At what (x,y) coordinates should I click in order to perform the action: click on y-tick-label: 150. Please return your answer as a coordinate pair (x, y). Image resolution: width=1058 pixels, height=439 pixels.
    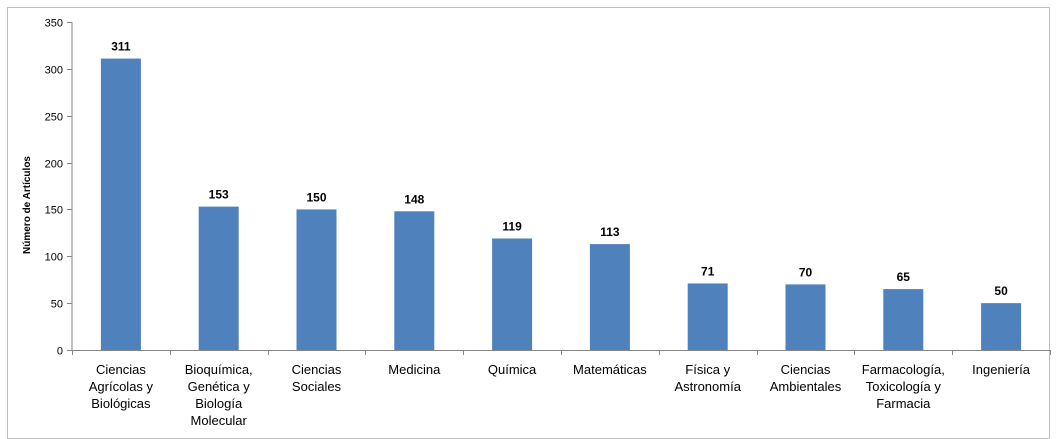
    Looking at the image, I should click on (54, 211).